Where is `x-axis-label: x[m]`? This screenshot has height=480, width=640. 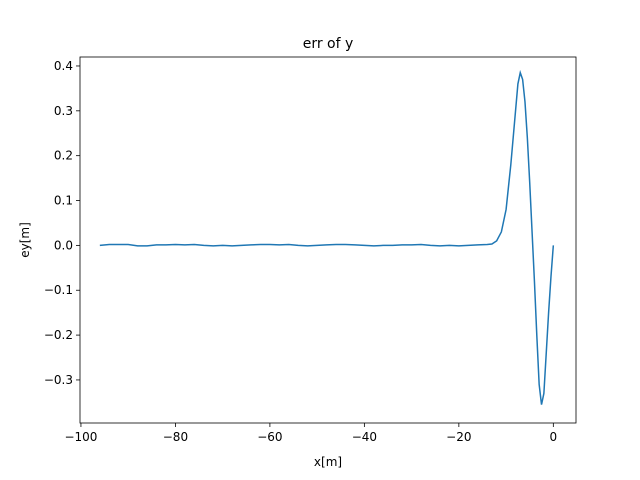
x-axis-label: x[m] is located at coordinates (328, 462).